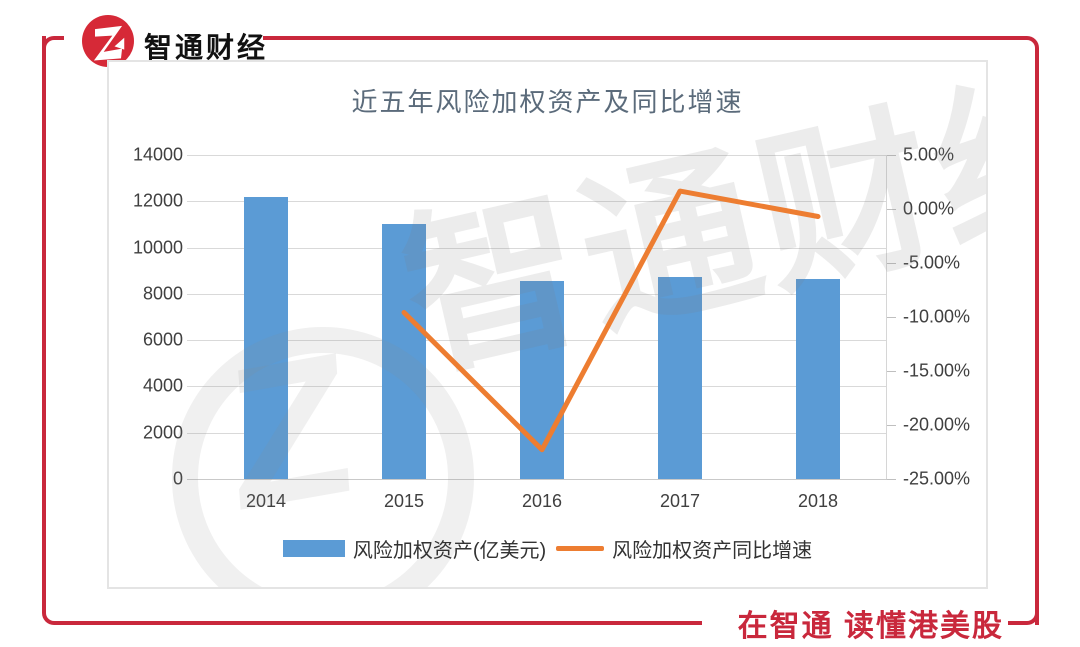 This screenshot has height=647, width=1080. Describe the element at coordinates (157, 154) in the screenshot. I see `y-left-tick-label: 14000` at that location.